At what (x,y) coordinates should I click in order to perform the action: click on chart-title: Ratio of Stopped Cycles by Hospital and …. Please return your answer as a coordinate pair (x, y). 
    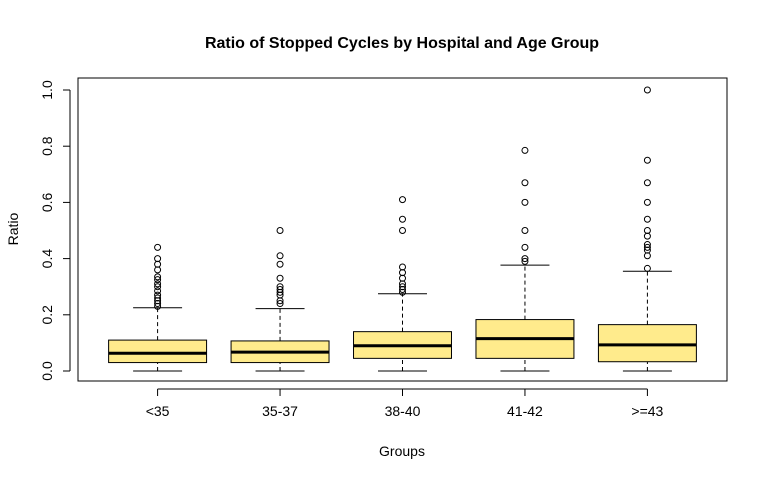
    Looking at the image, I should click on (402, 43).